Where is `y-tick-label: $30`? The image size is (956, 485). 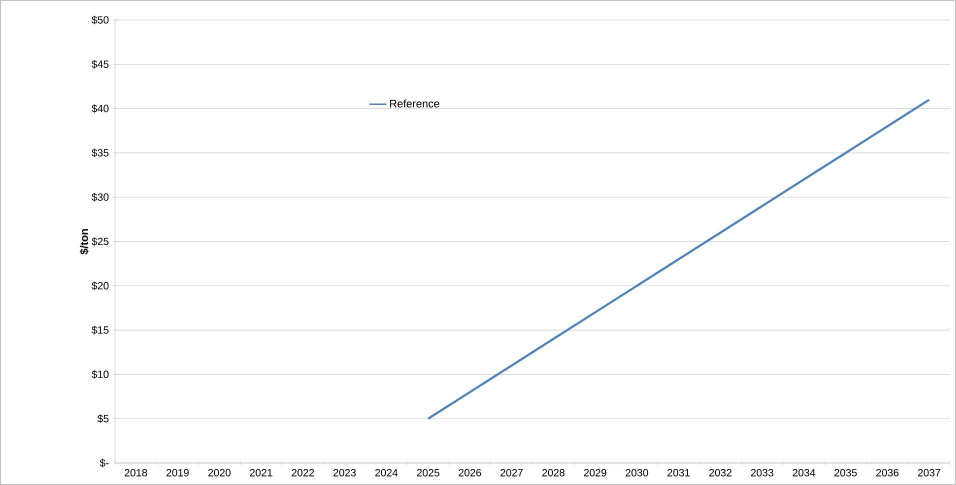 y-tick-label: $30 is located at coordinates (100, 197).